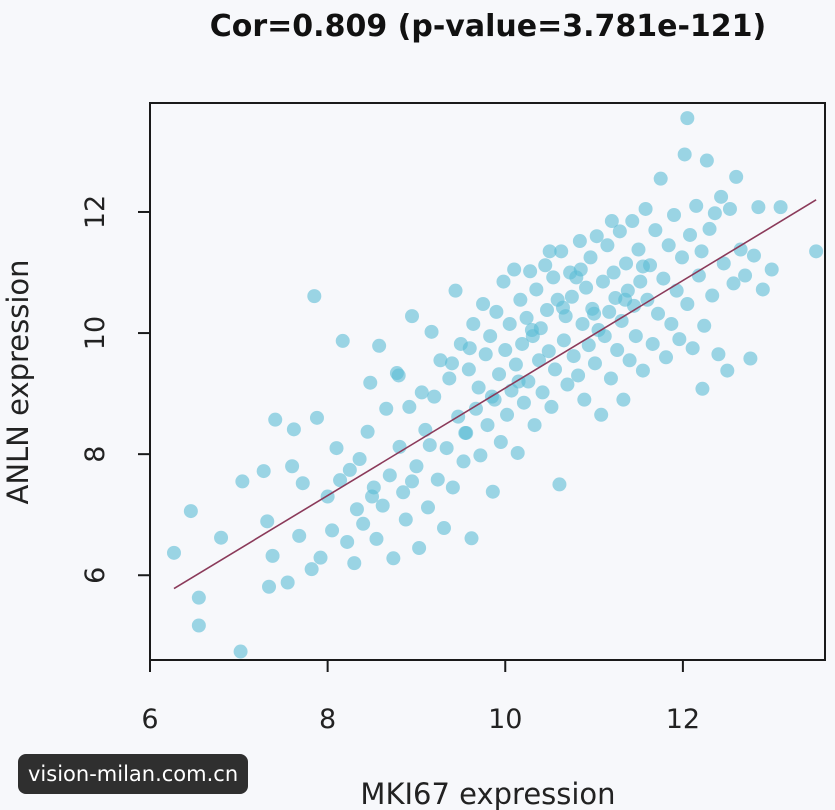  What do you see at coordinates (505, 719) in the screenshot?
I see `x-tick-label: 10` at bounding box center [505, 719].